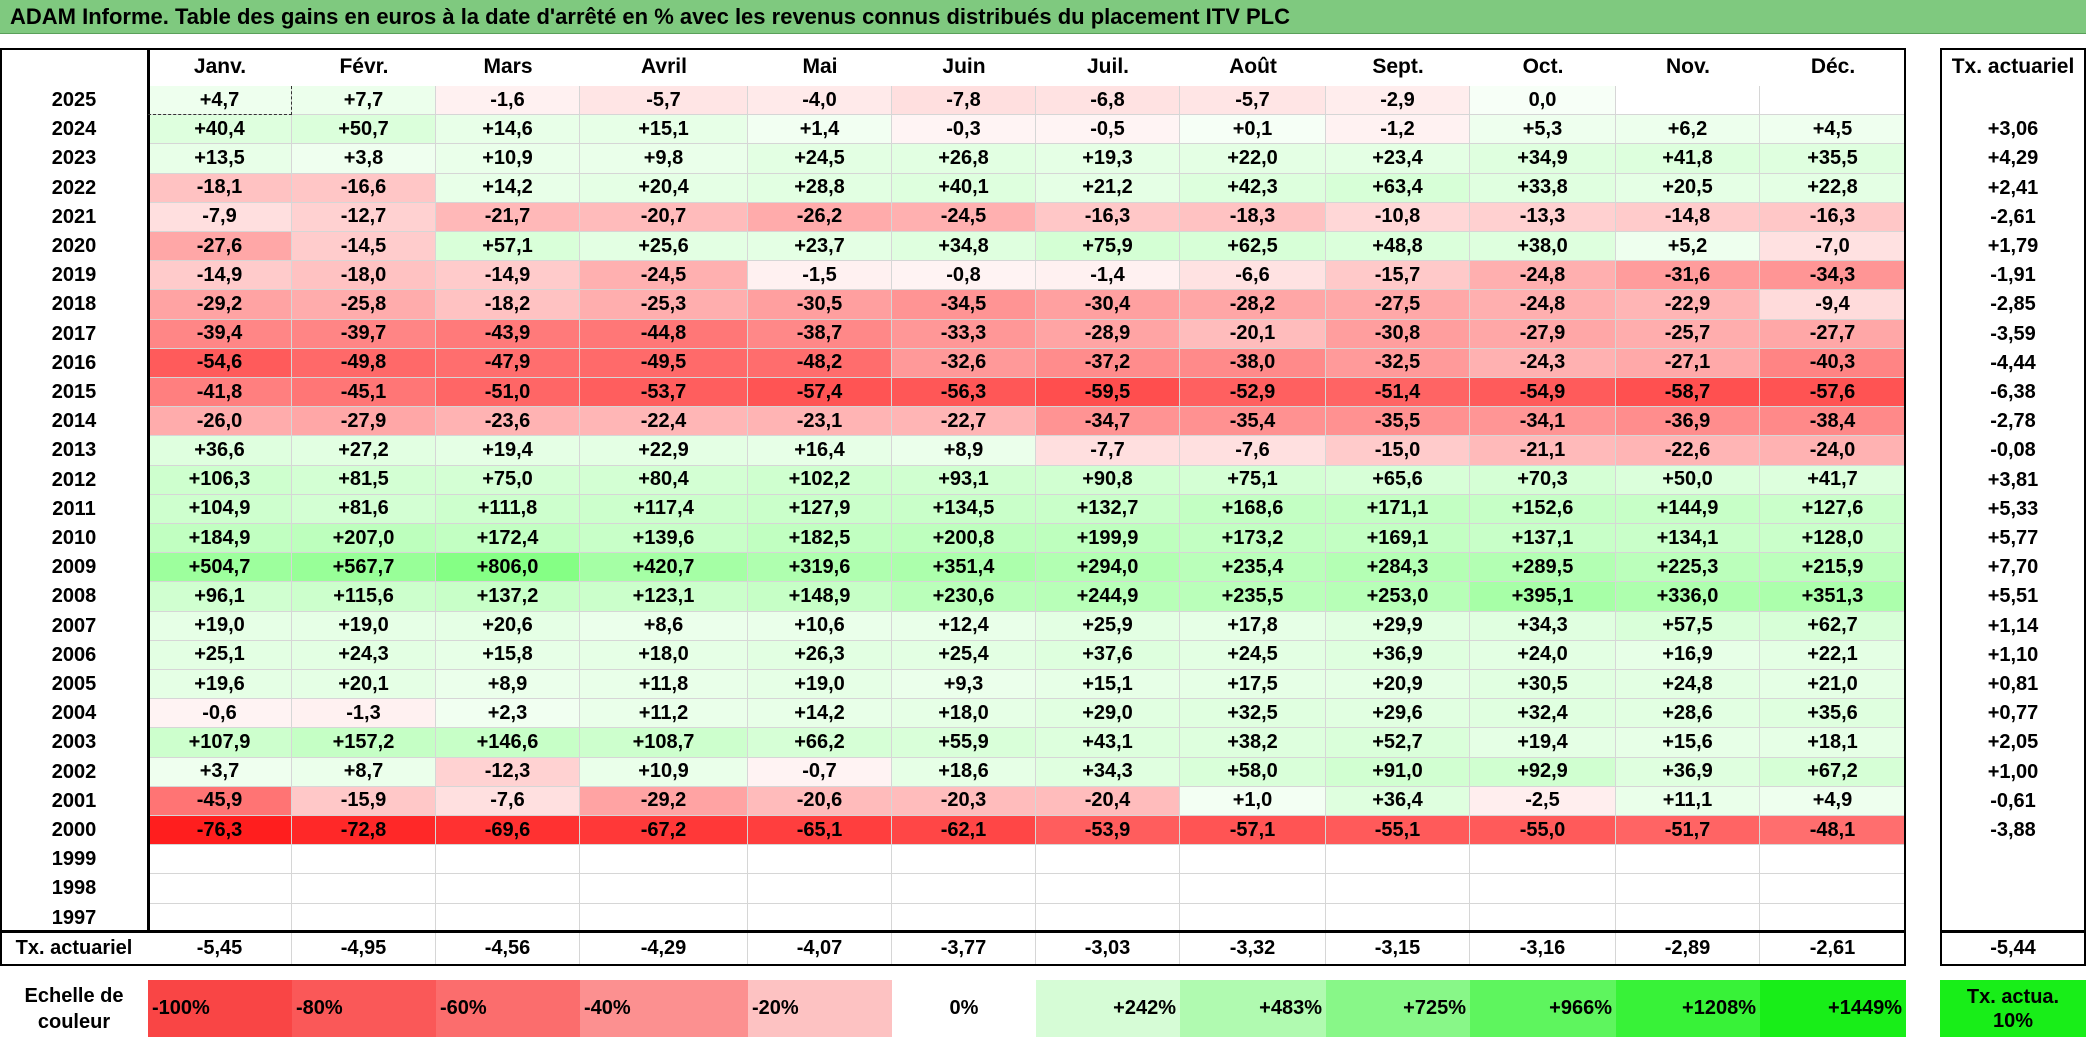 The height and width of the screenshot is (1037, 2086). Describe the element at coordinates (1398, 831) in the screenshot. I see `table-cell: -55,1` at that location.